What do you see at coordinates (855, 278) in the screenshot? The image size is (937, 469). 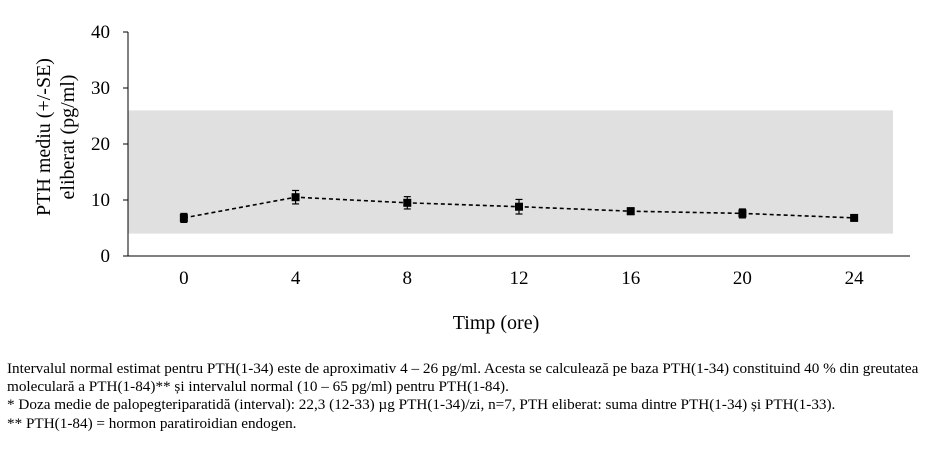 I see `x-tick-label: 24` at bounding box center [855, 278].